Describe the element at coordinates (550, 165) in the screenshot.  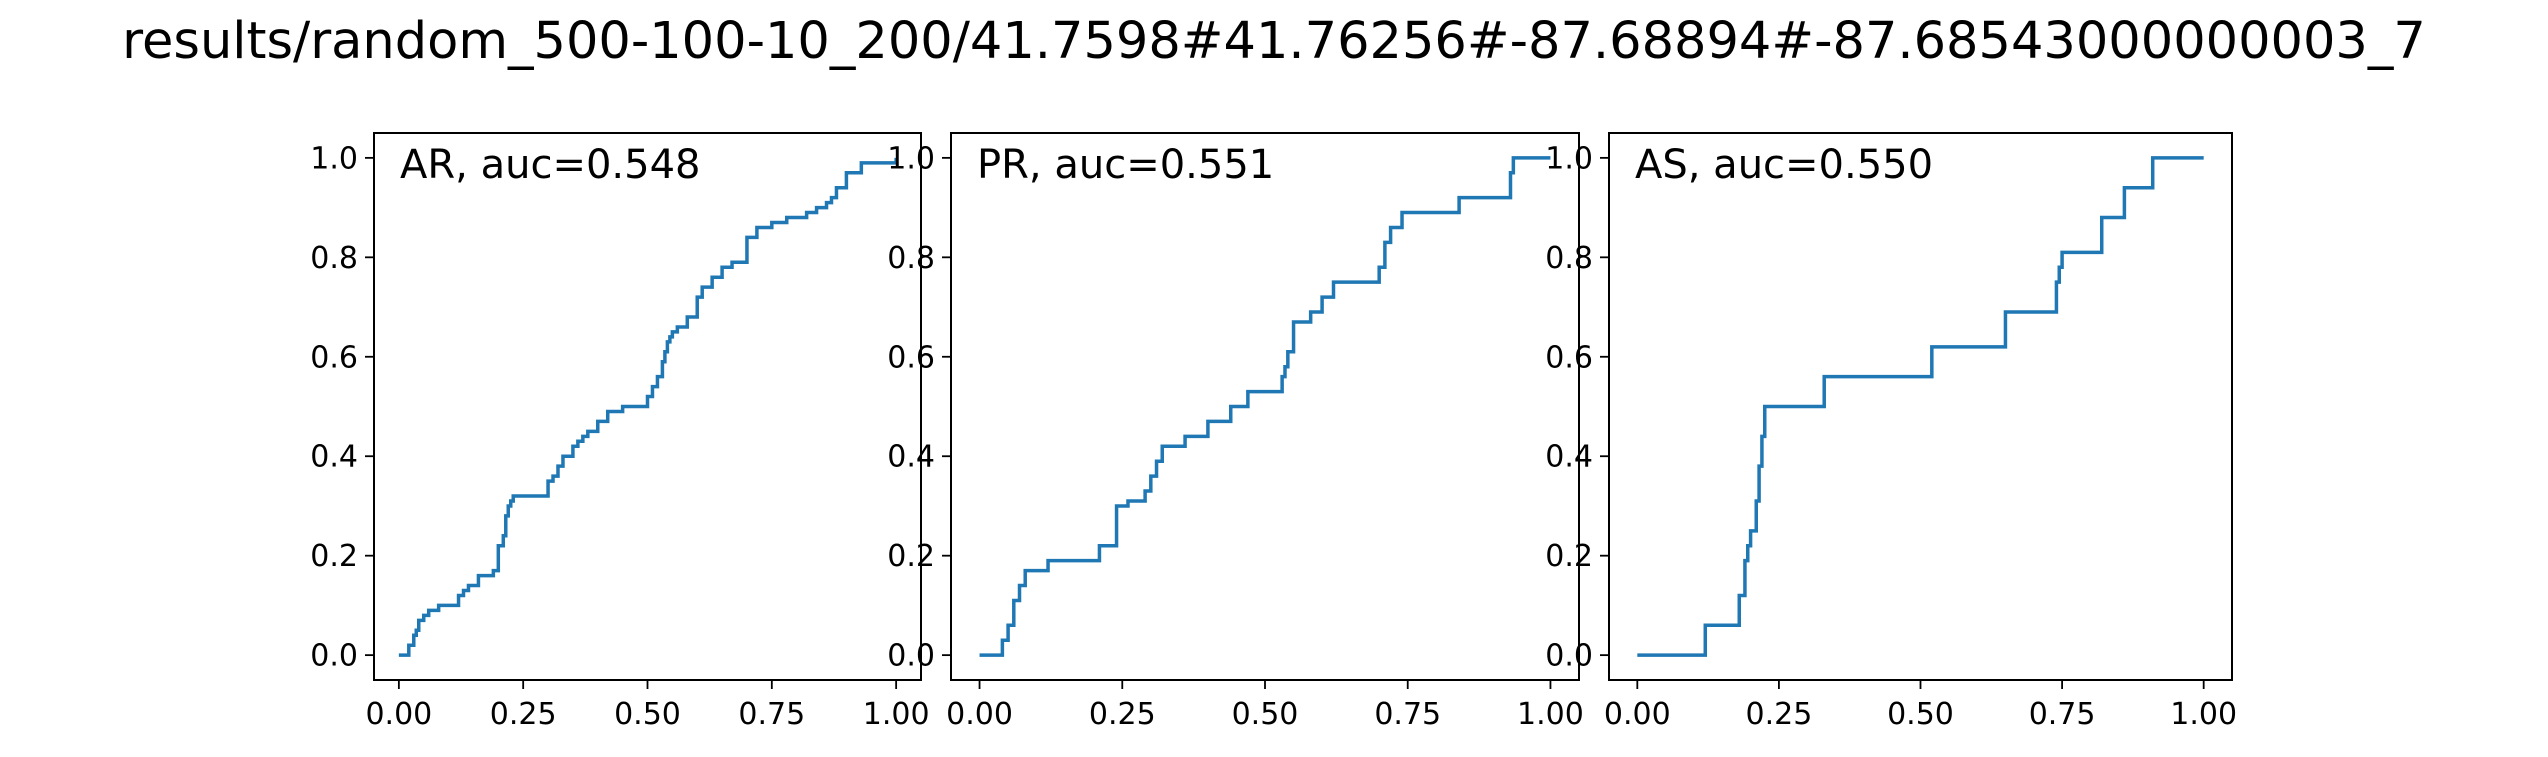
I see `chart-title: AR, auc=0.548` at that location.